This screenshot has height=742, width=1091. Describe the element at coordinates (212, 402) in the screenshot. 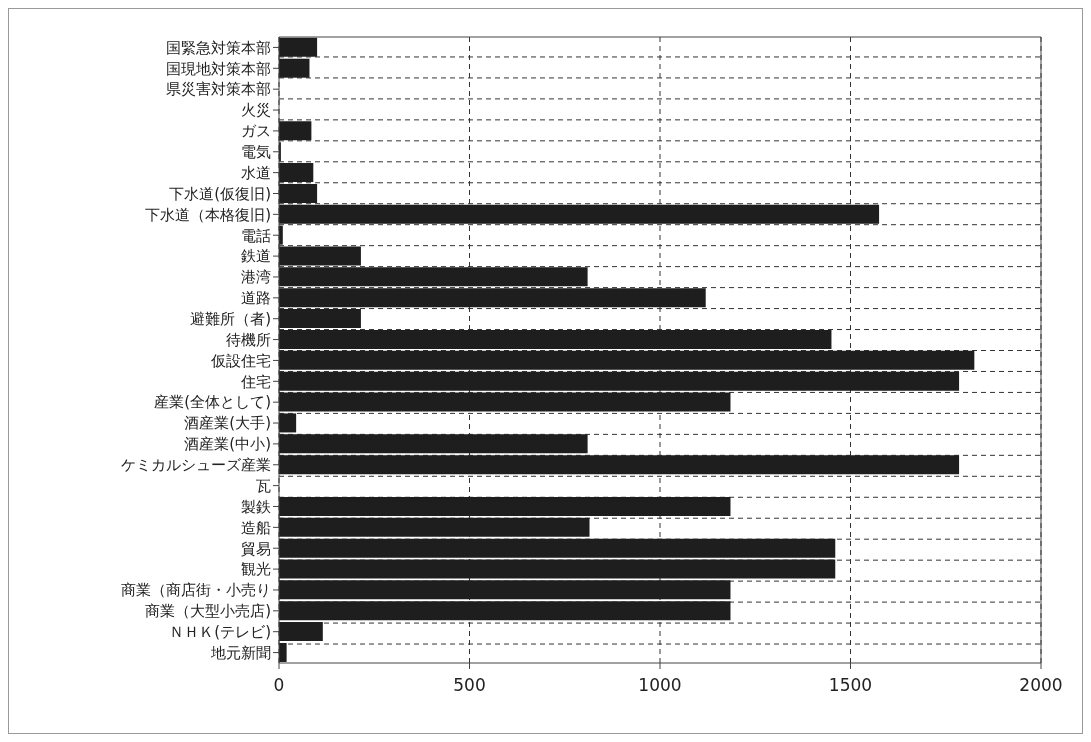

I see `y-tick-label: 産業(全体として)` at that location.